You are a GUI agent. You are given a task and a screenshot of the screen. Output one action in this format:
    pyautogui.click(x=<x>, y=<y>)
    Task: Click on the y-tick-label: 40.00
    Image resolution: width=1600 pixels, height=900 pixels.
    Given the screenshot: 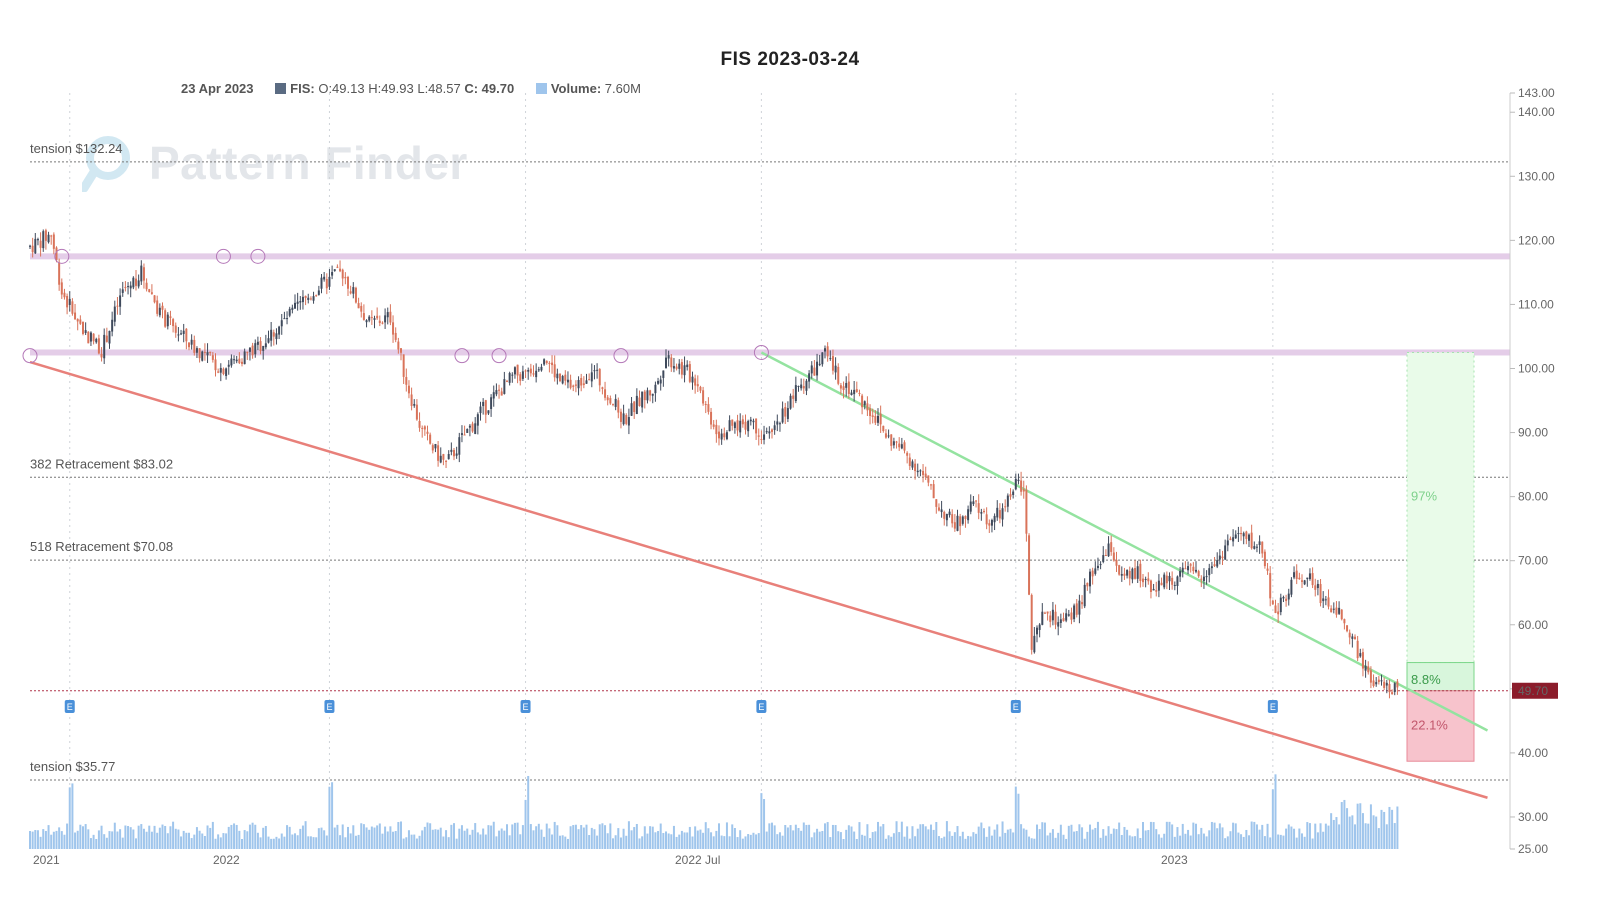 What is the action you would take?
    pyautogui.click(x=1533, y=753)
    